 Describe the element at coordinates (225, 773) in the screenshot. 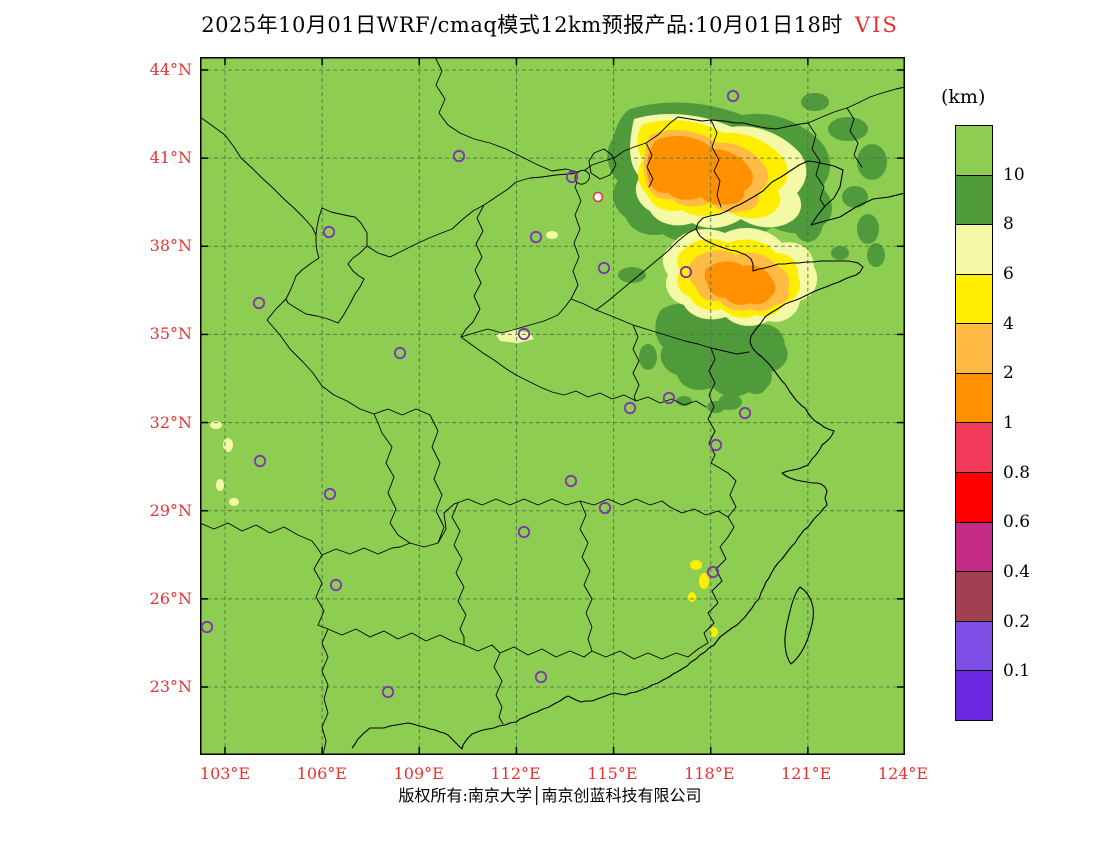

I see `lon-label: 103°E` at that location.